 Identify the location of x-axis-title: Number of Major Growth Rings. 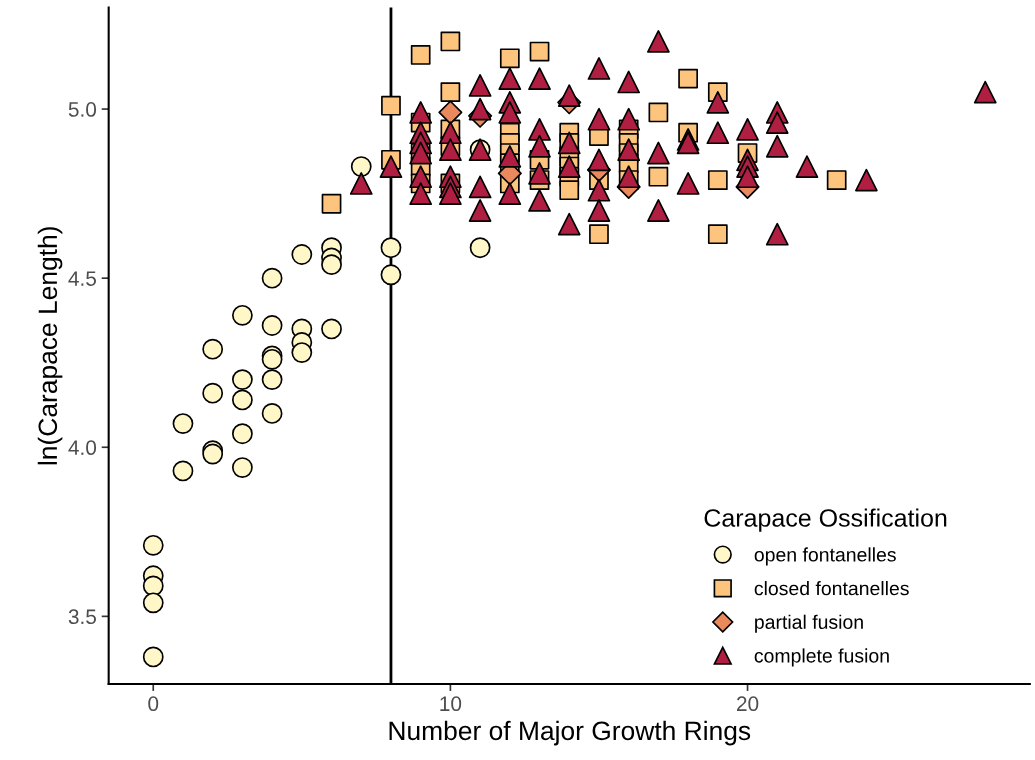
(570, 733).